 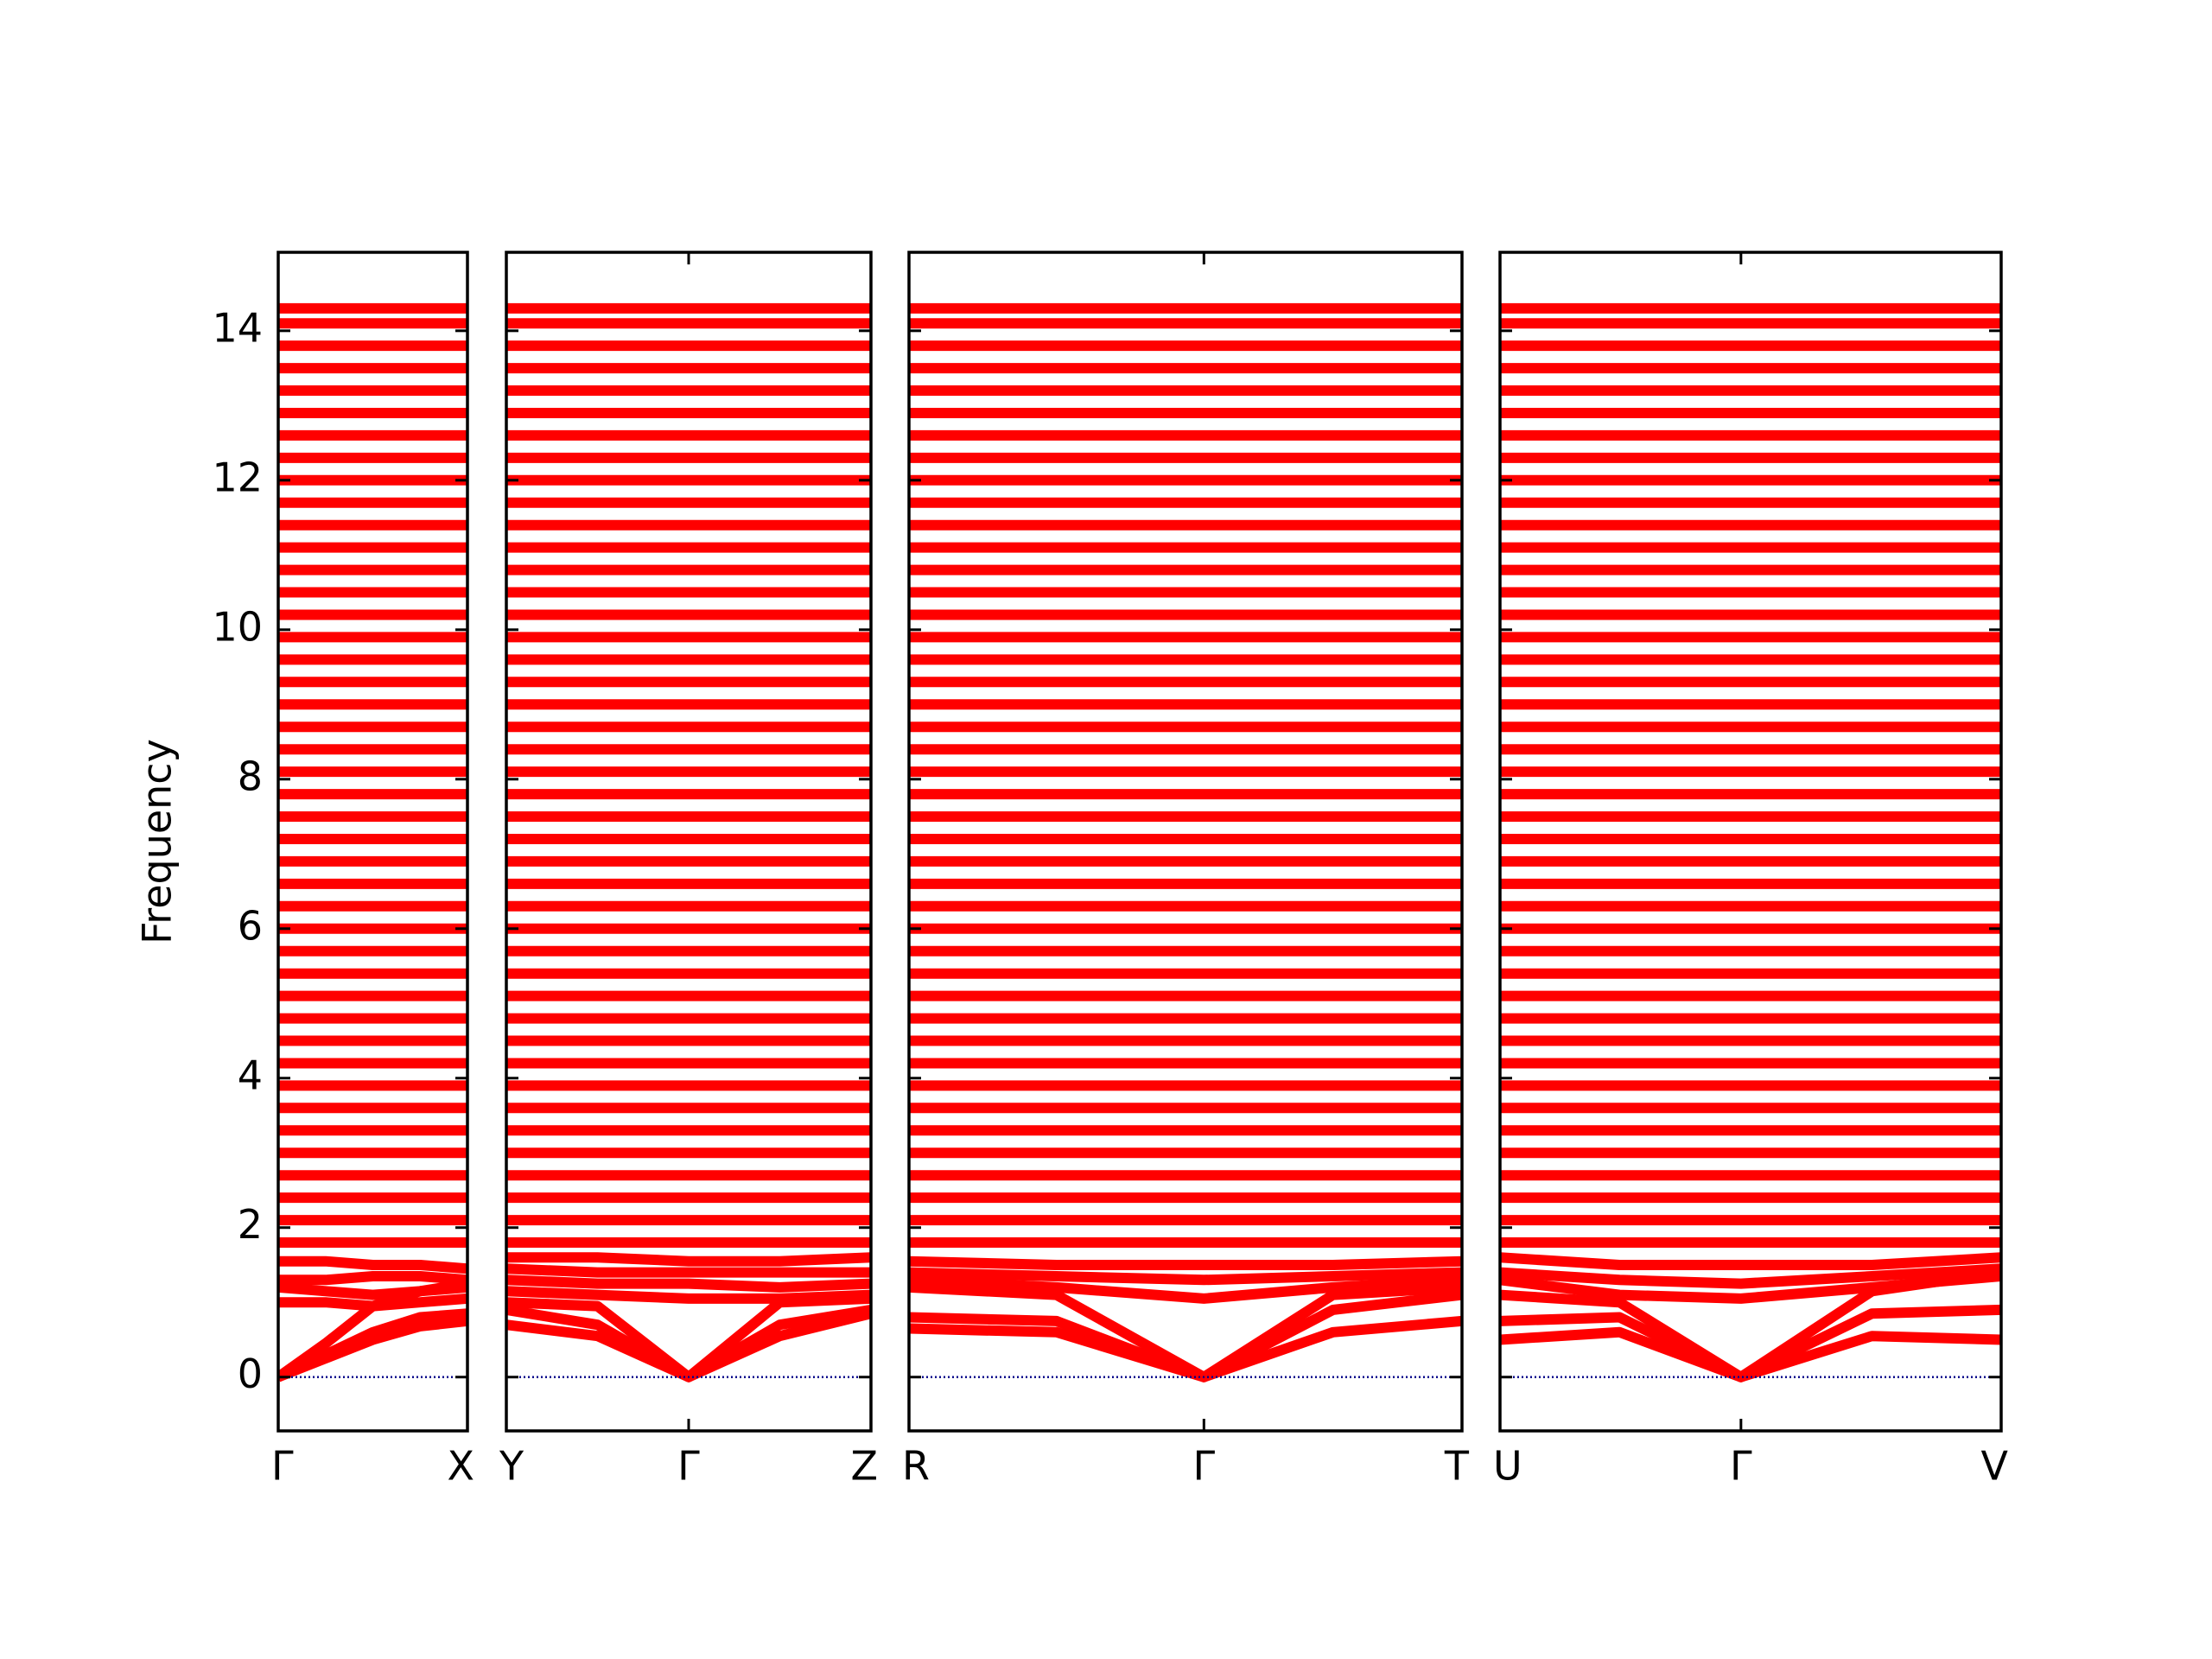 I want to click on x-tick-label: Y, so click(x=511, y=1466).